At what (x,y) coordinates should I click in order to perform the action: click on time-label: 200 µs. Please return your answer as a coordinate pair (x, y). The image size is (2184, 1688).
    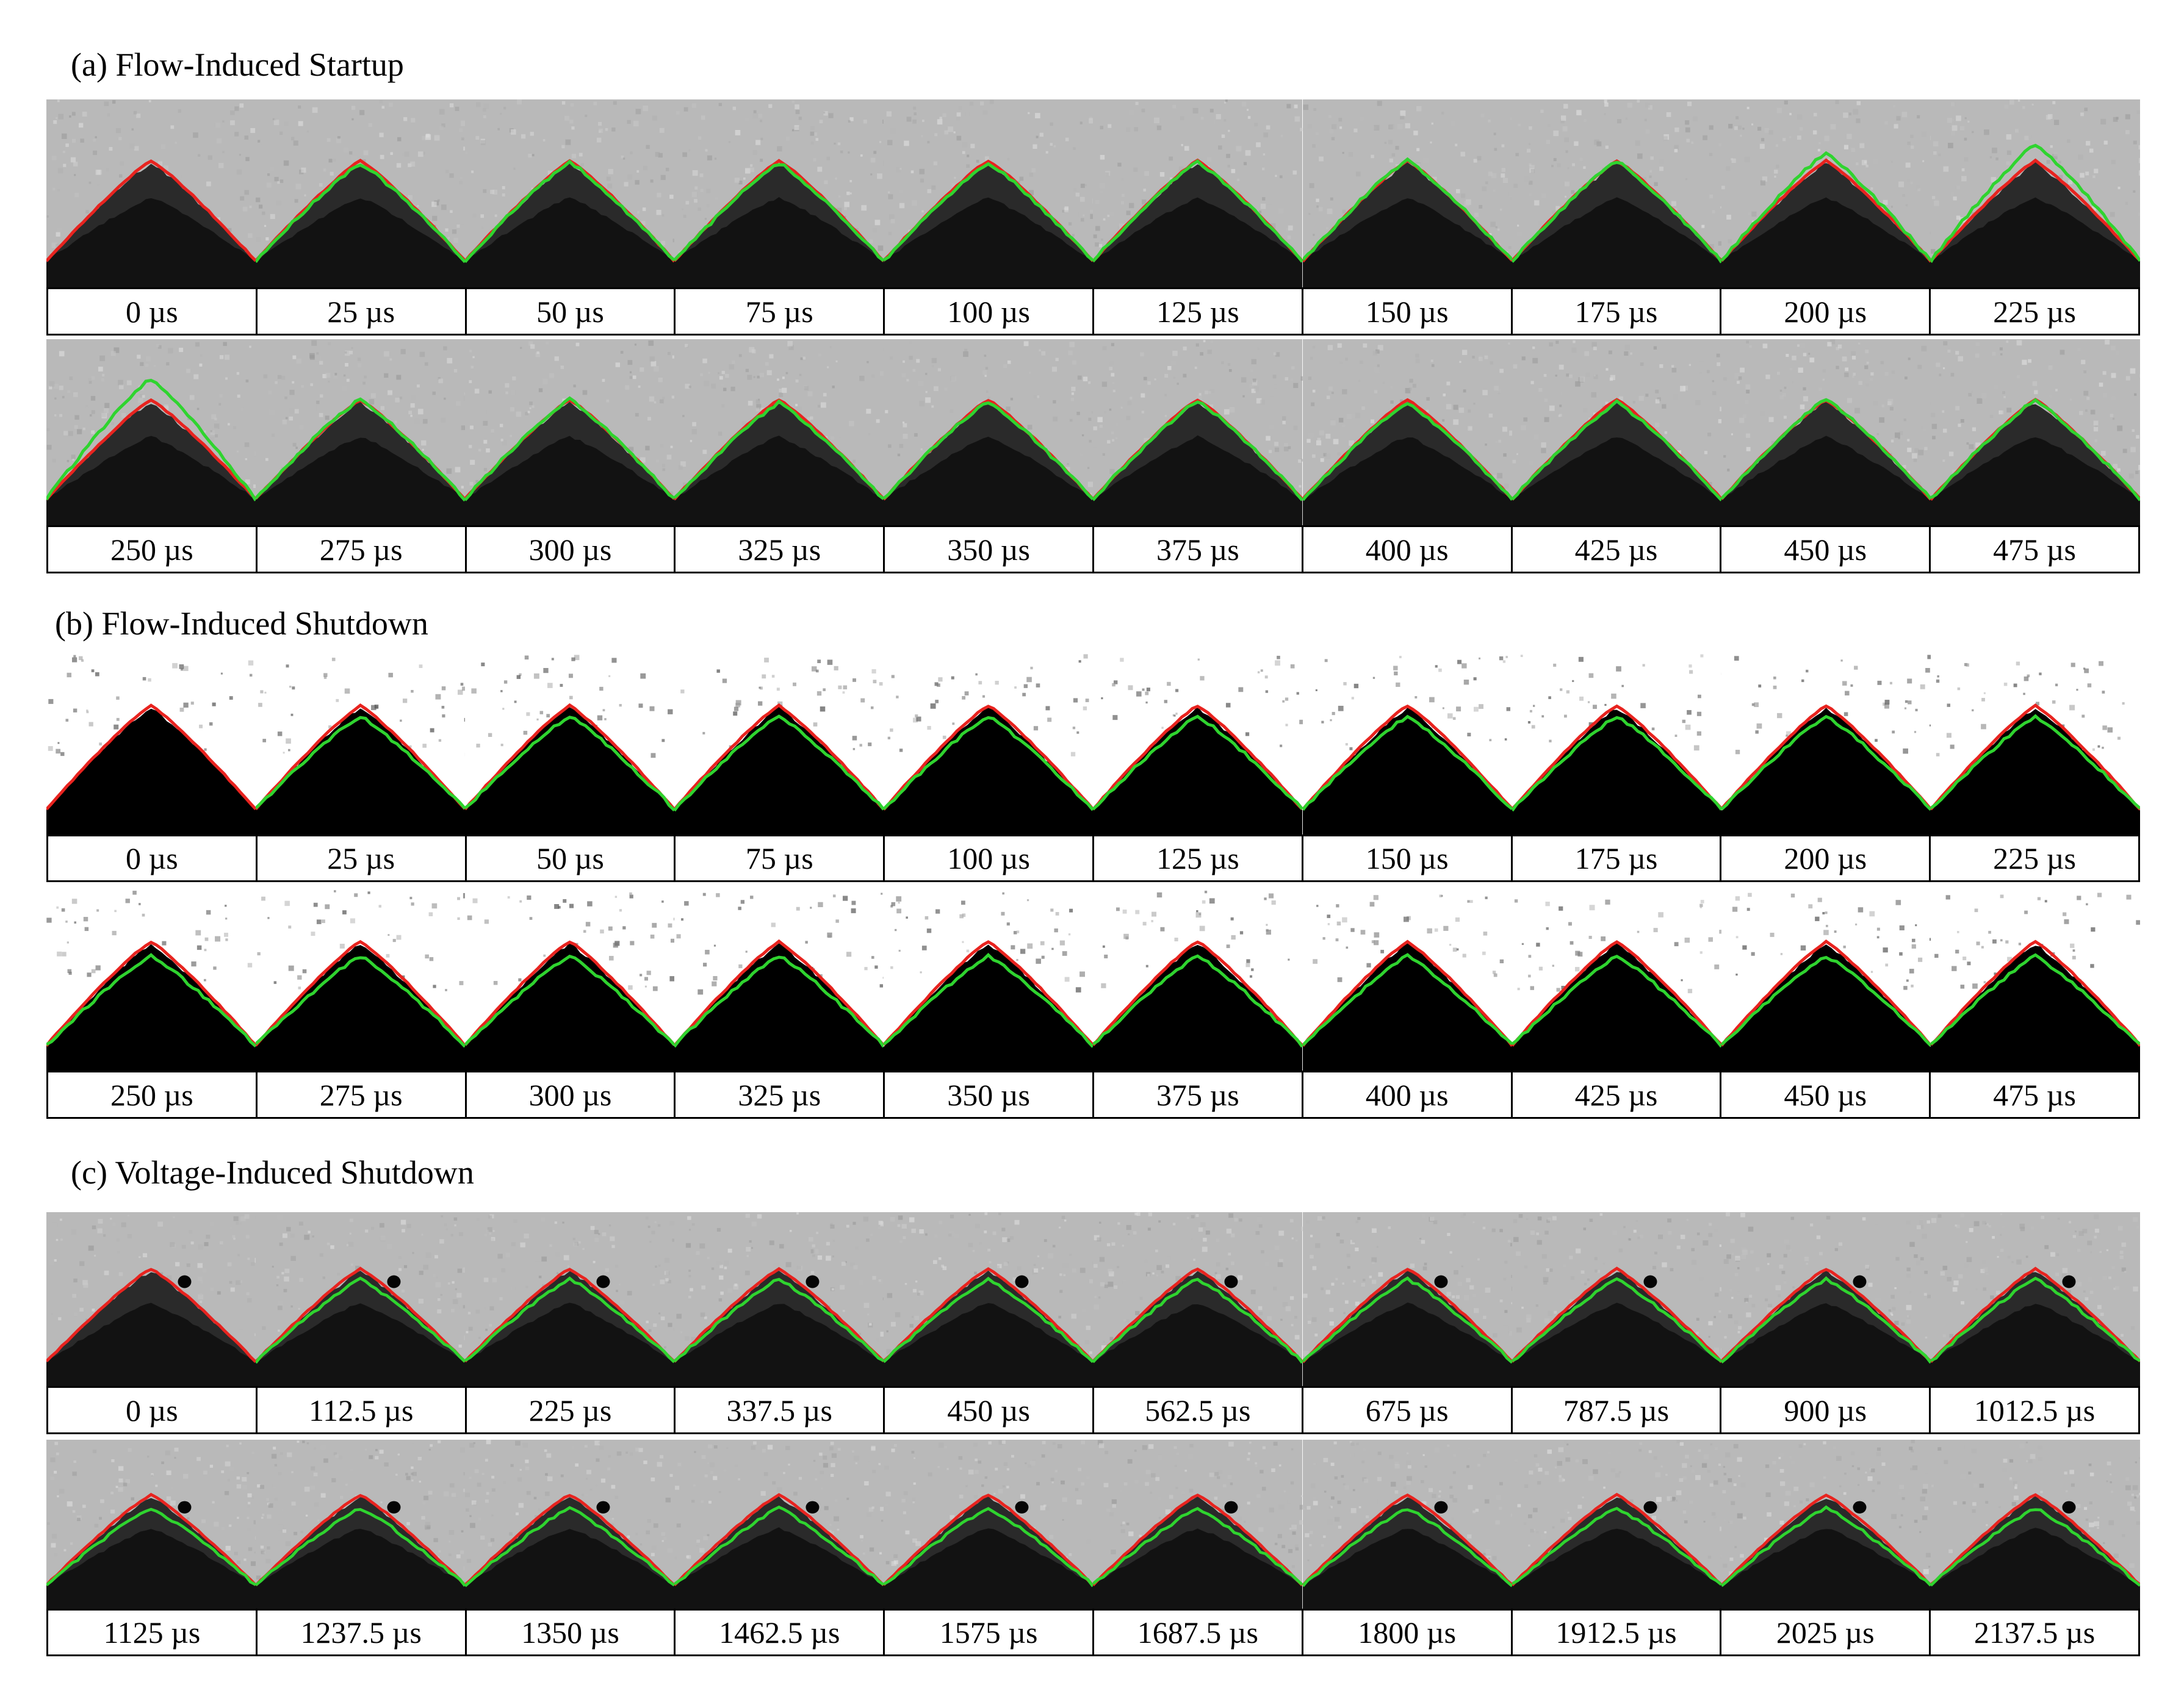
    Looking at the image, I should click on (1826, 859).